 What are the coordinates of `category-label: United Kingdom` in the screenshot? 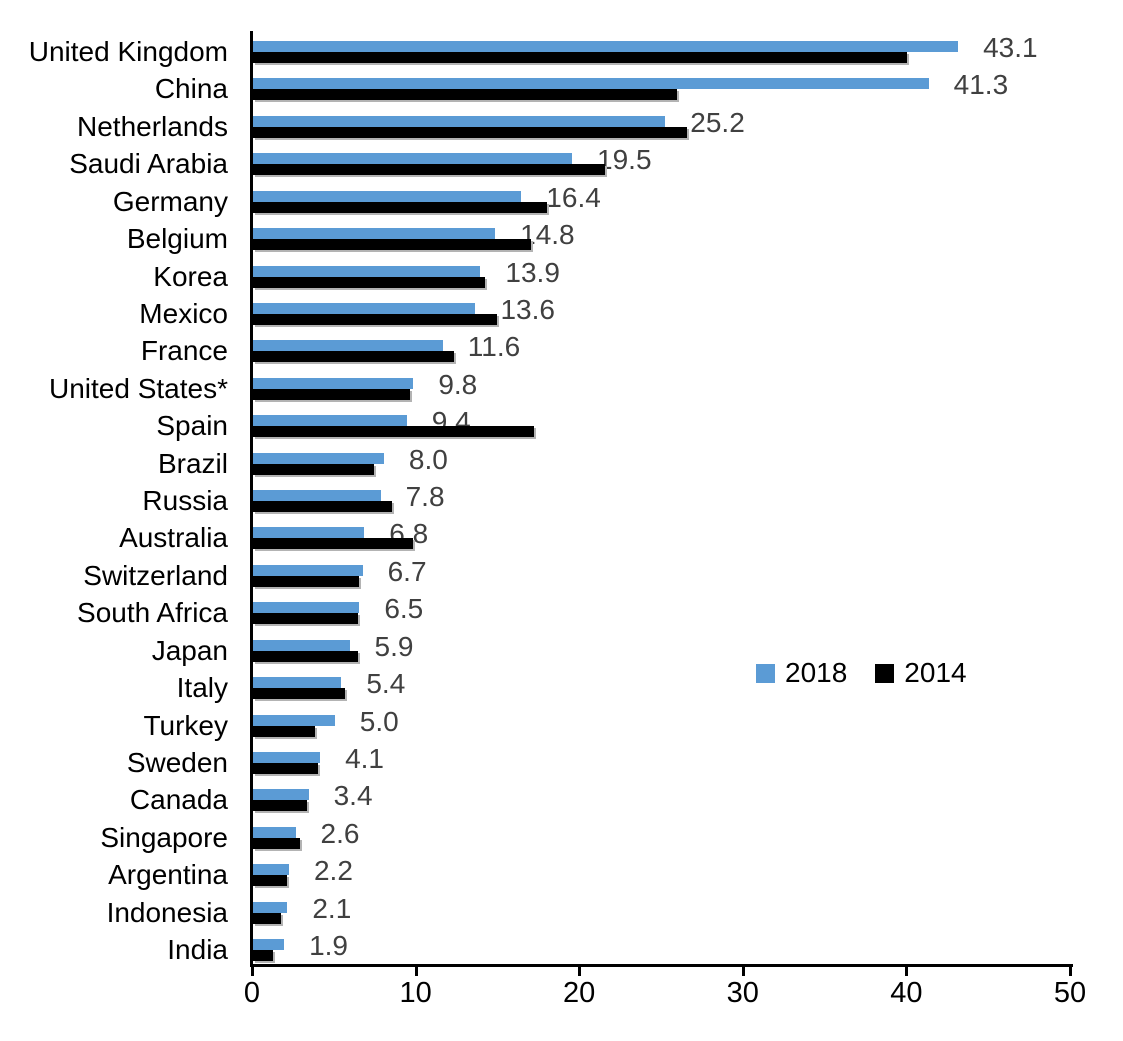 It's located at (128, 51).